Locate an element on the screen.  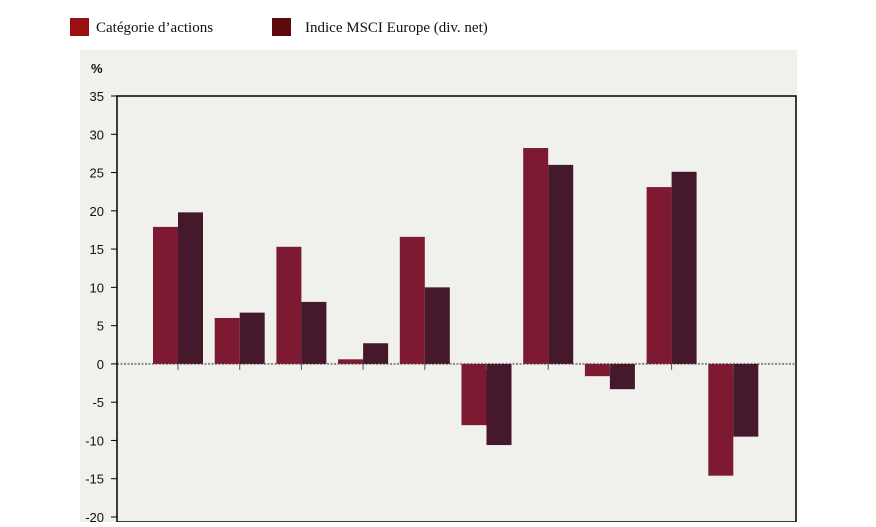
y-tick-label: 0 is located at coordinates (100, 364).